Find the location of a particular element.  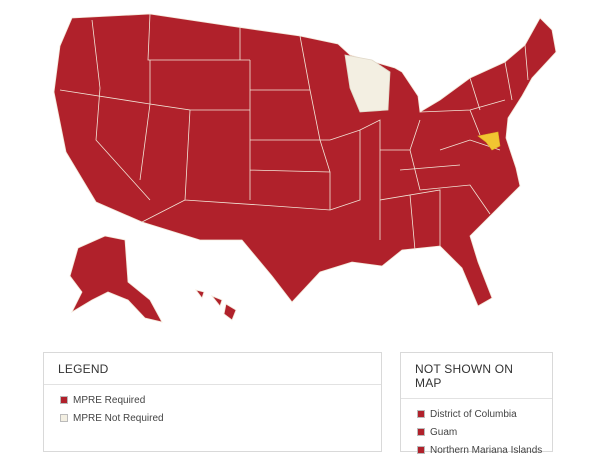

alaska is located at coordinates (116, 279).